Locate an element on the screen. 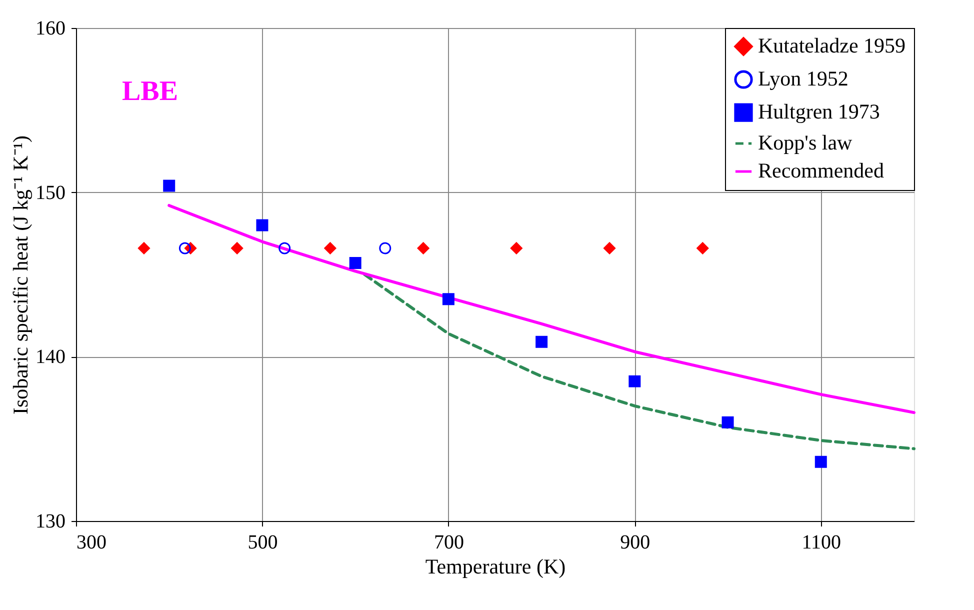 The image size is (974, 610). y-tick-label: 140 is located at coordinates (51, 357).